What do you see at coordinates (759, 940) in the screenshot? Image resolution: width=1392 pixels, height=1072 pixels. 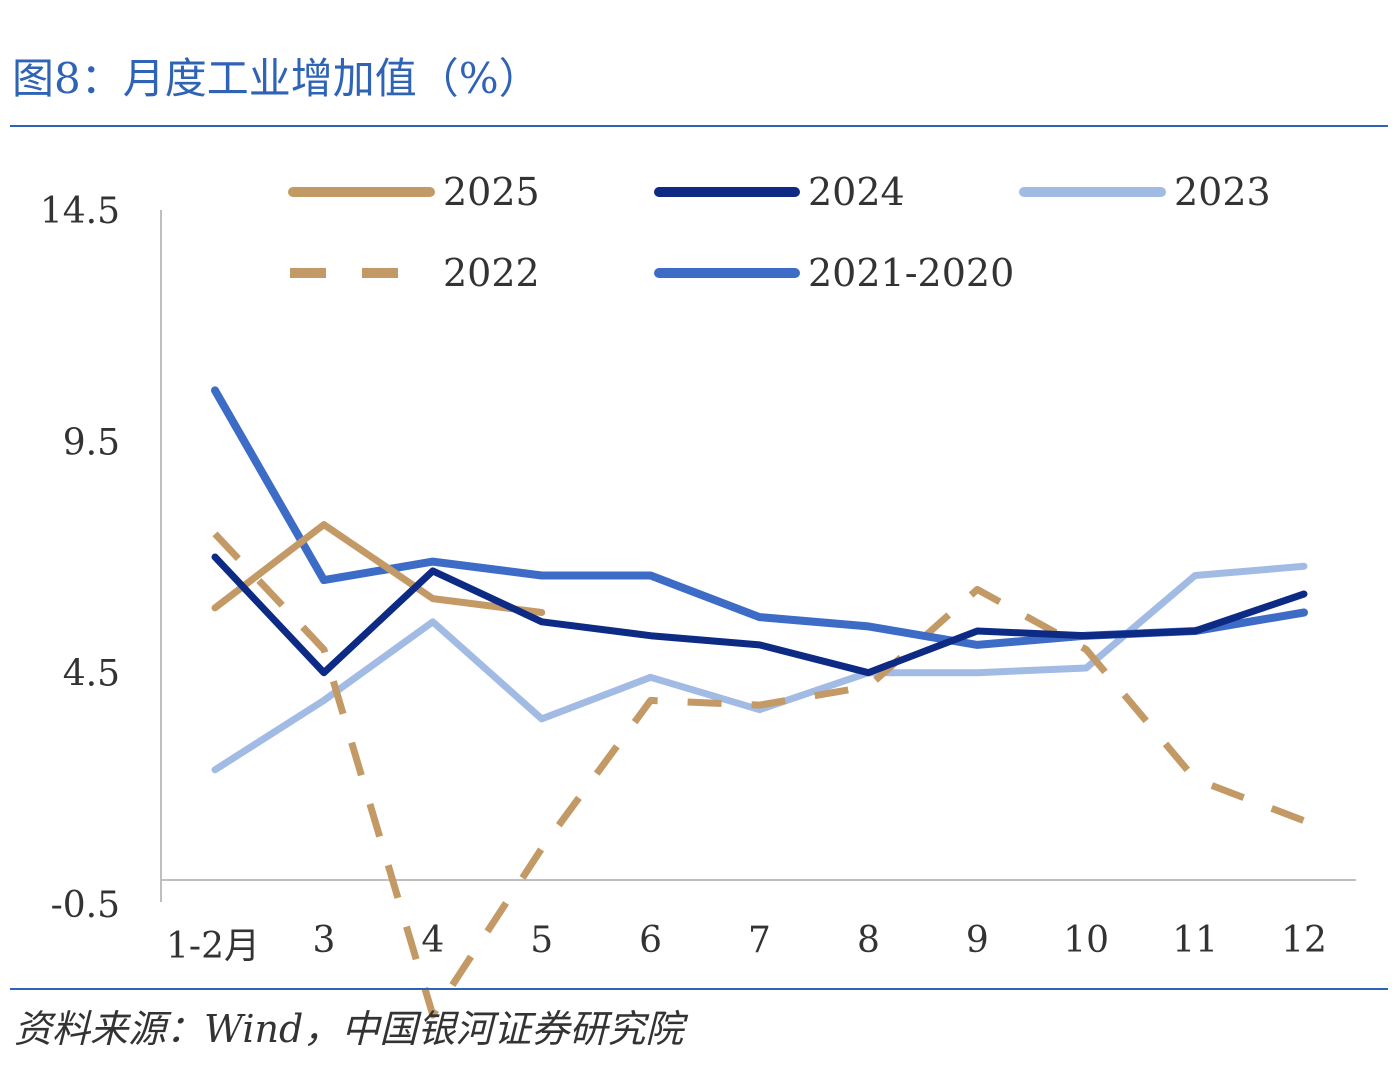 I see `x-tick-label: 7` at bounding box center [759, 940].